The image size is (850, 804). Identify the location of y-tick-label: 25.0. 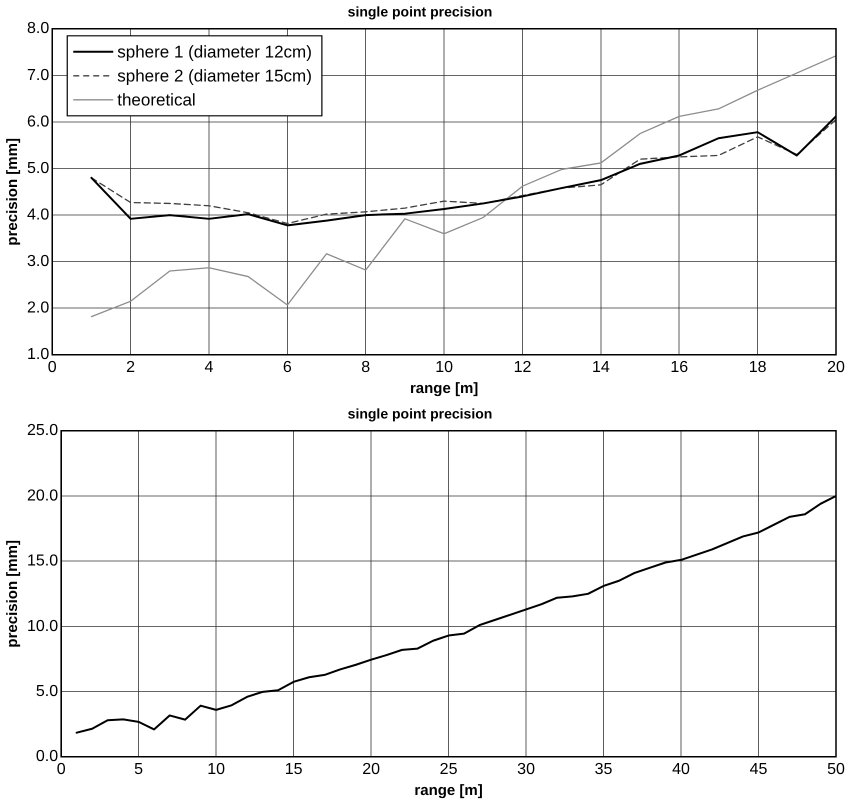
(42, 431).